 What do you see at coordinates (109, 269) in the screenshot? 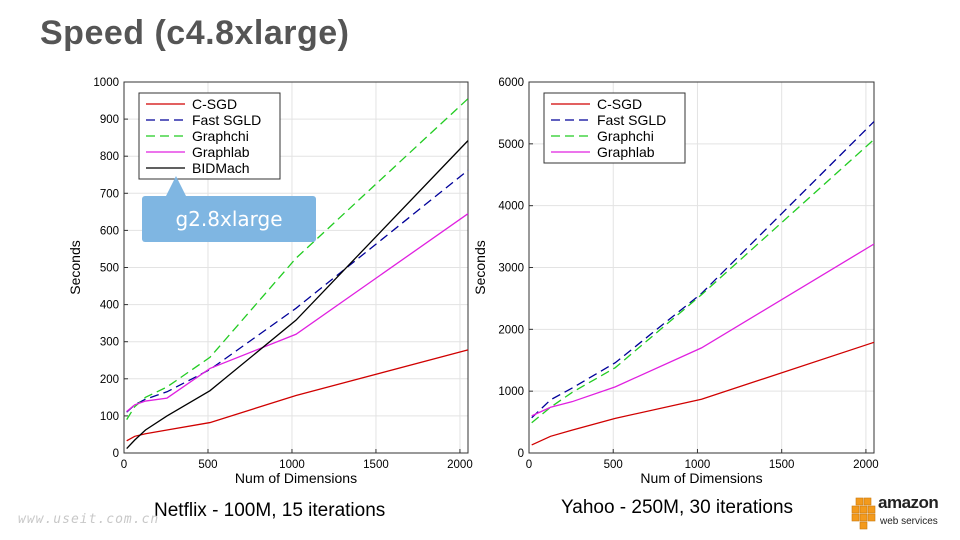
I see `y-tick-label: 500` at bounding box center [109, 269].